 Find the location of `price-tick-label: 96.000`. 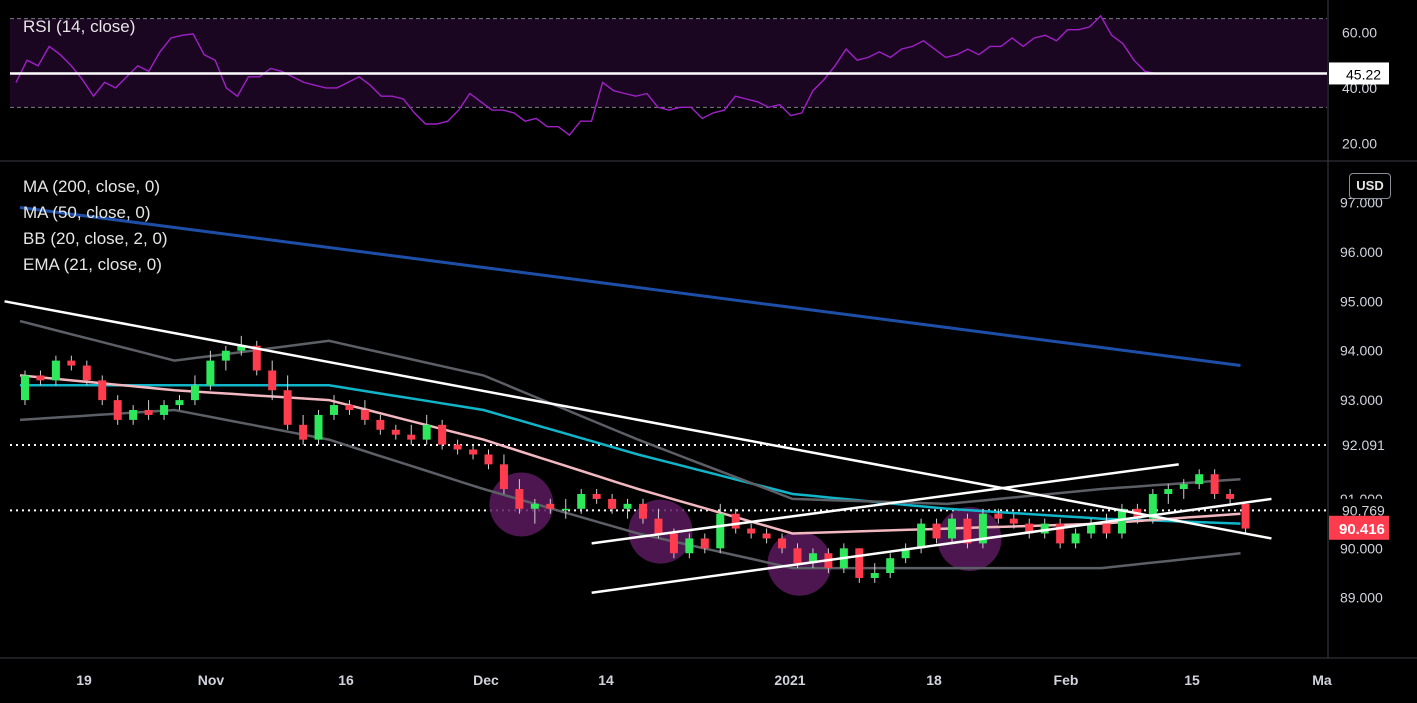

price-tick-label: 96.000 is located at coordinates (1361, 252).